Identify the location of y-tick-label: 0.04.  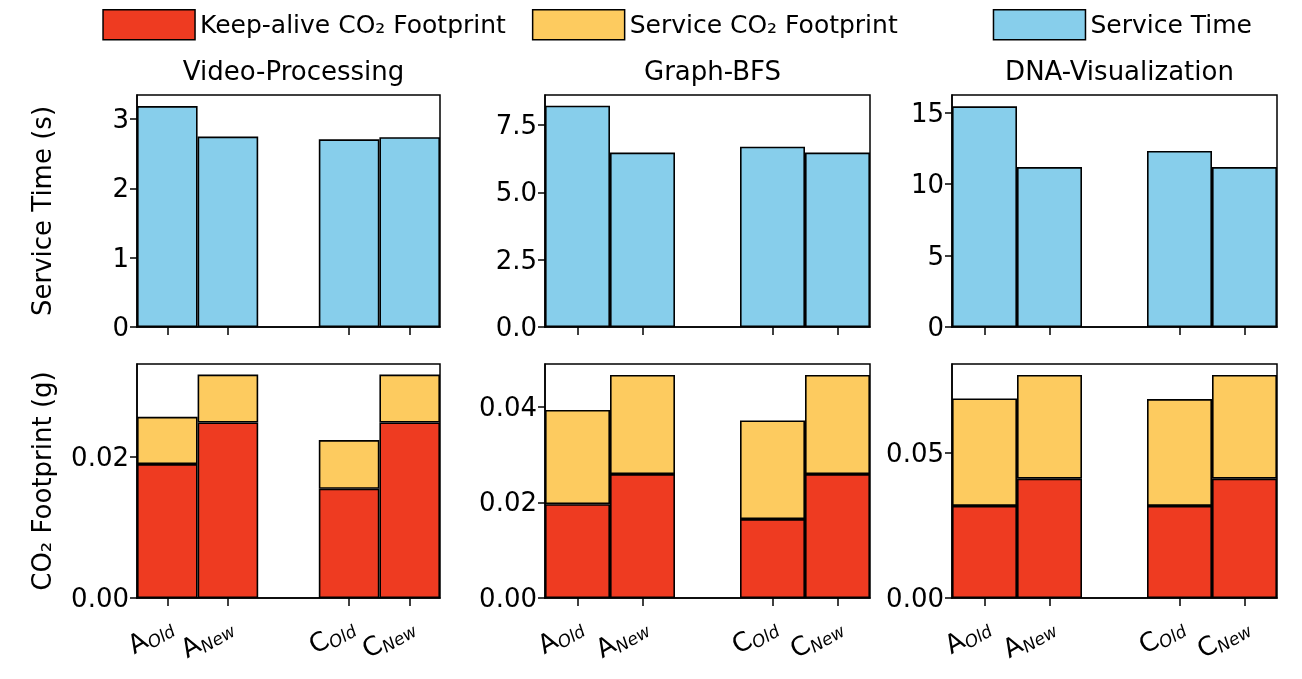
(508, 406).